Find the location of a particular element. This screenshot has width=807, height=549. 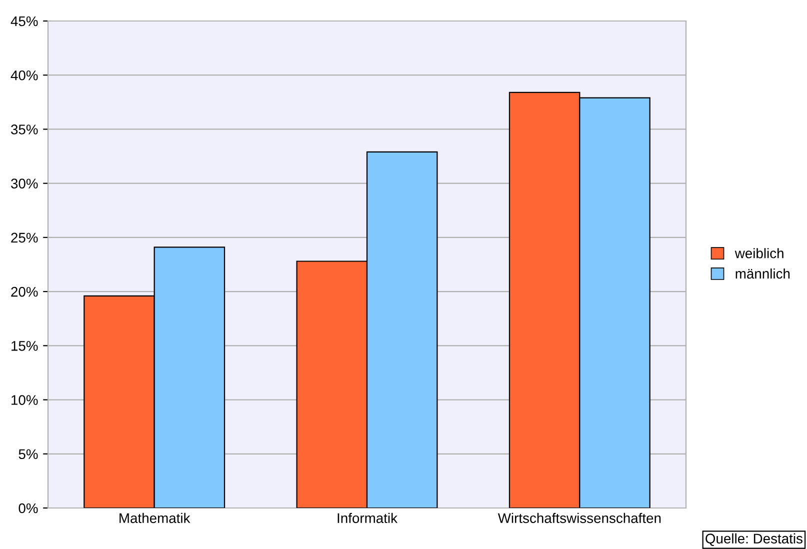

x-tick-label: Mathematik is located at coordinates (155, 518).